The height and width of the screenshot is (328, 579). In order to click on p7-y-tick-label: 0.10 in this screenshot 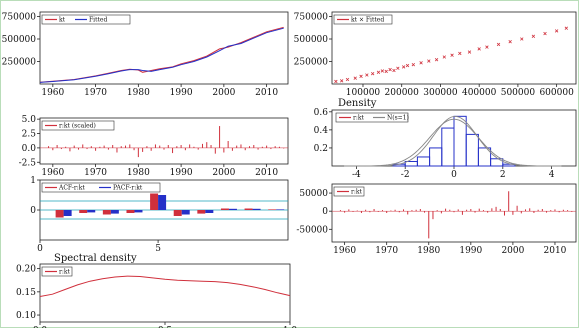, I will do `click(26, 316)`.